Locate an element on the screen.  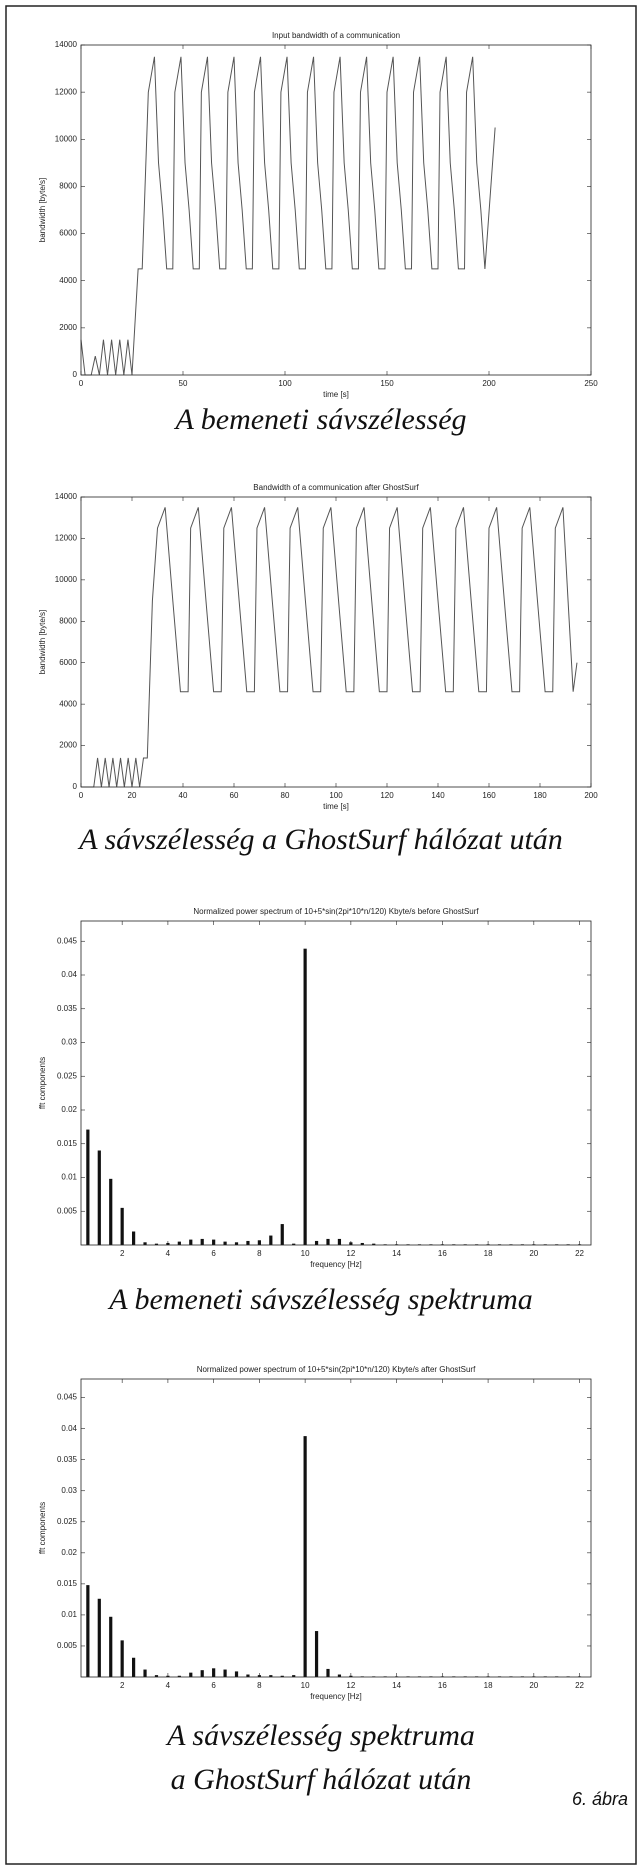
y-tick-label: 0.015 is located at coordinates (67, 1583).